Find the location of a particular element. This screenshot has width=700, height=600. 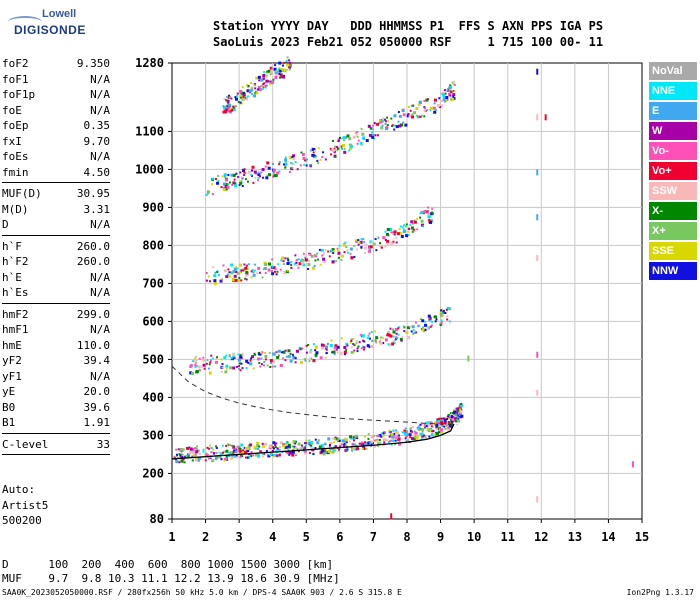

param-value: N/A is located at coordinates (100, 329).